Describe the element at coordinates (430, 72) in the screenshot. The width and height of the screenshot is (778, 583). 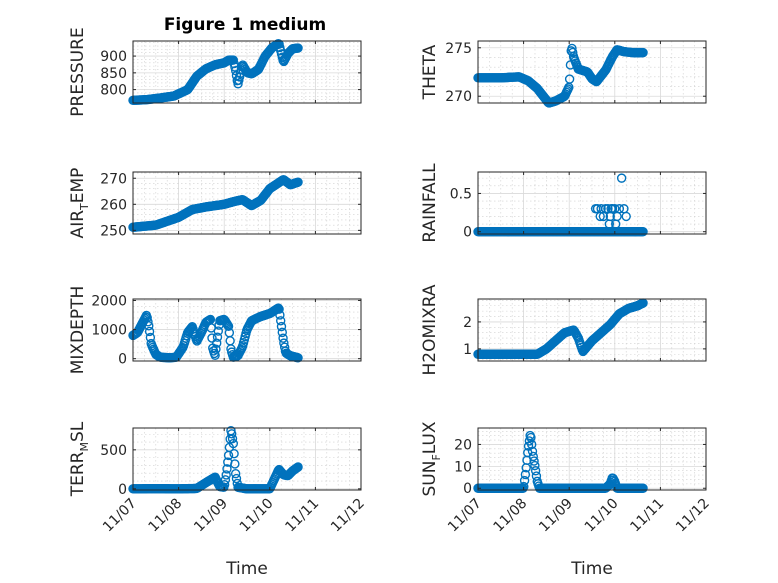
I see `y-axis-label: THETA` at that location.